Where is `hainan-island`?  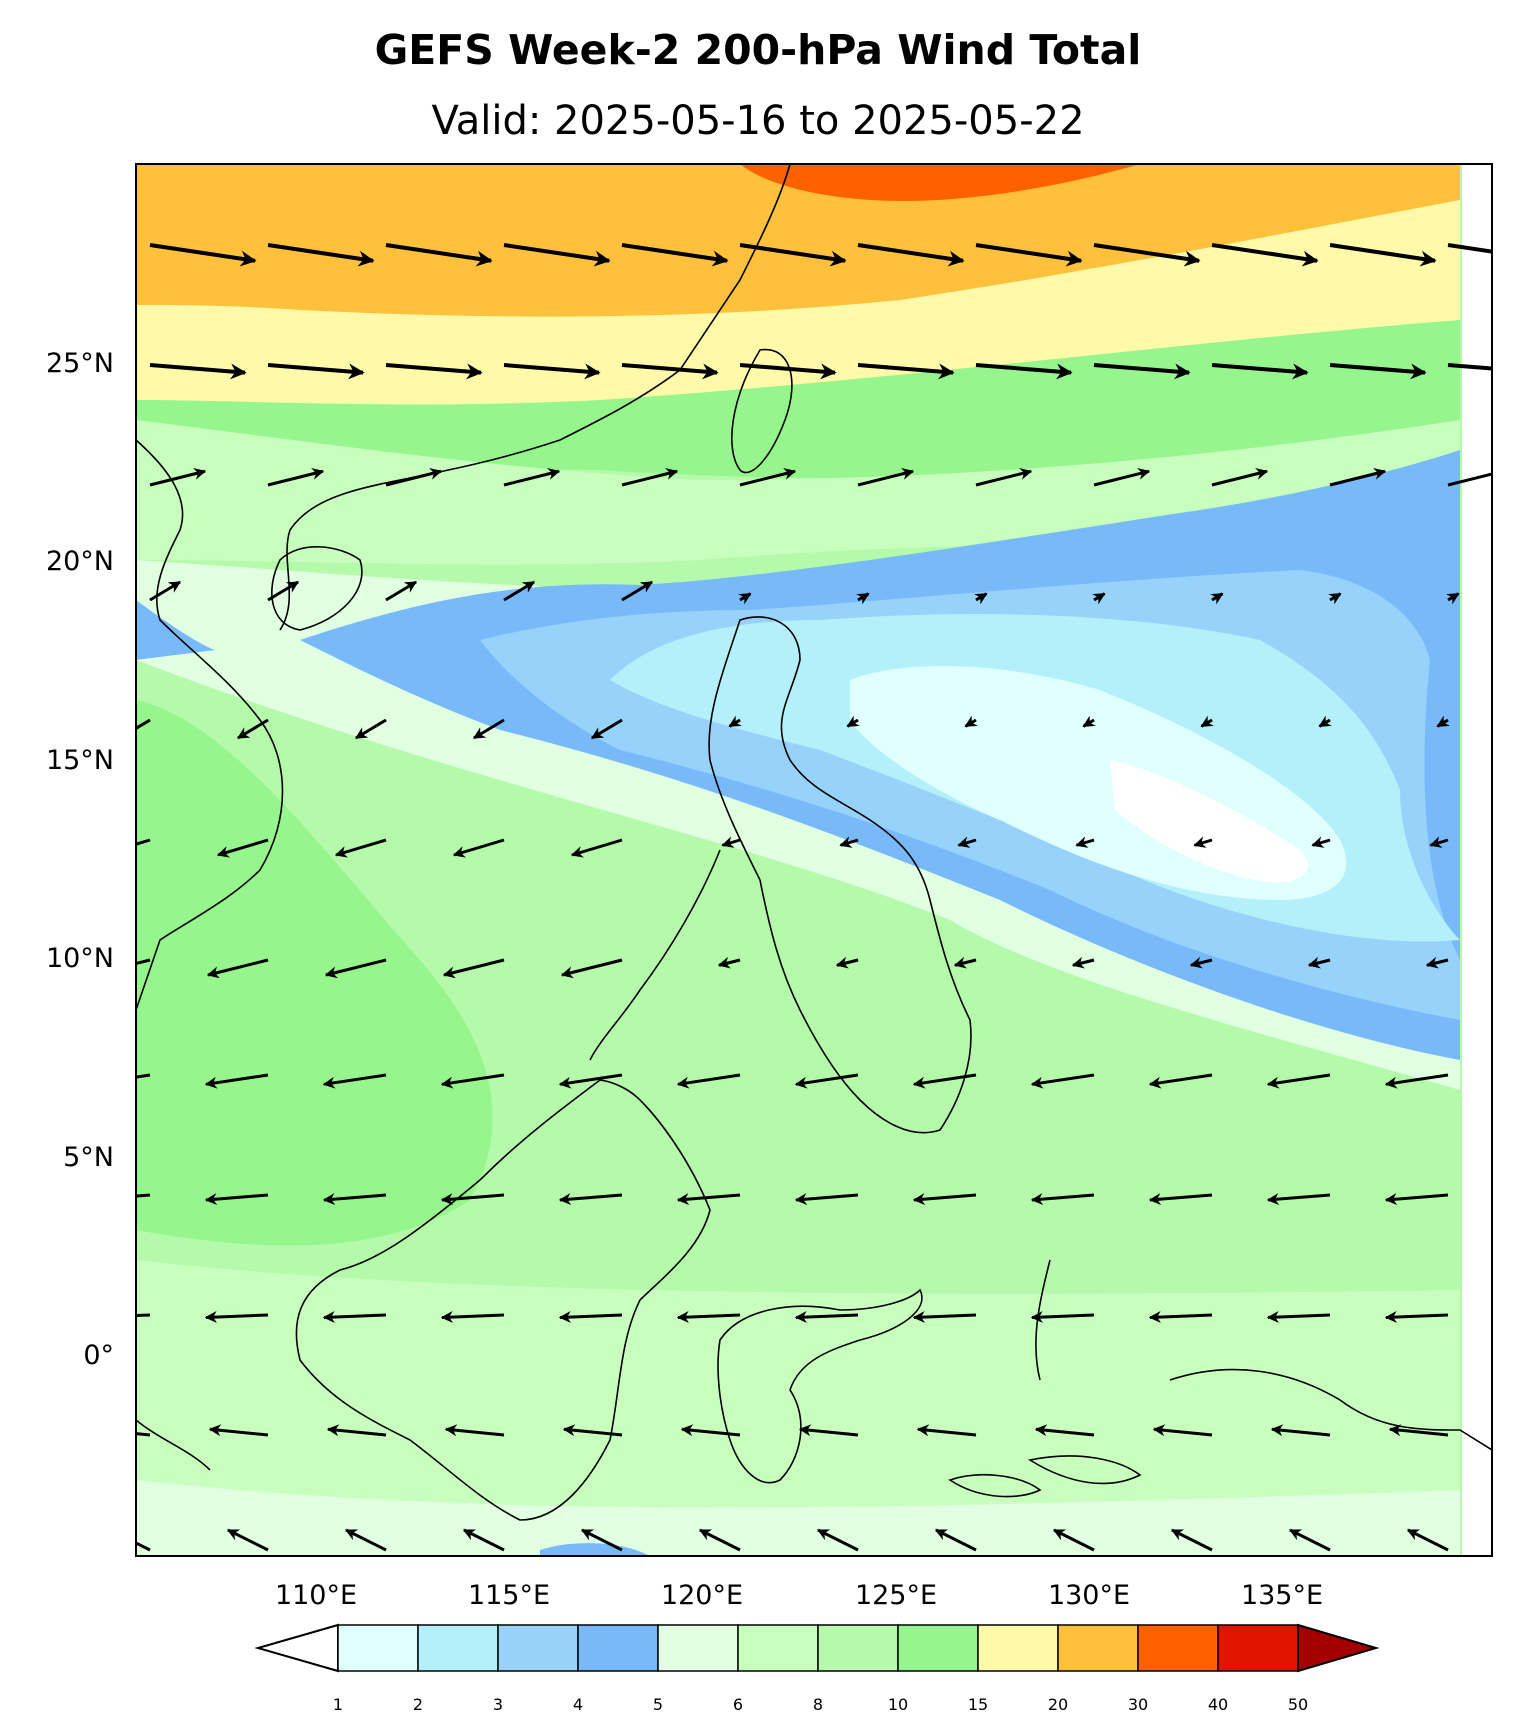
hainan-island is located at coordinates (317, 588).